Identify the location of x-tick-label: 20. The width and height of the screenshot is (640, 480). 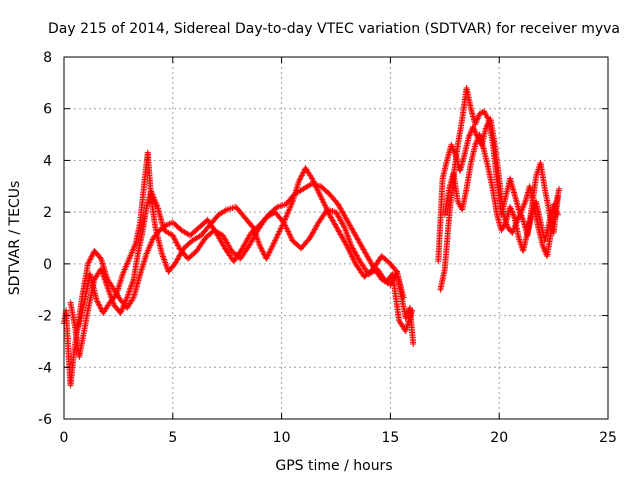
(499, 438).